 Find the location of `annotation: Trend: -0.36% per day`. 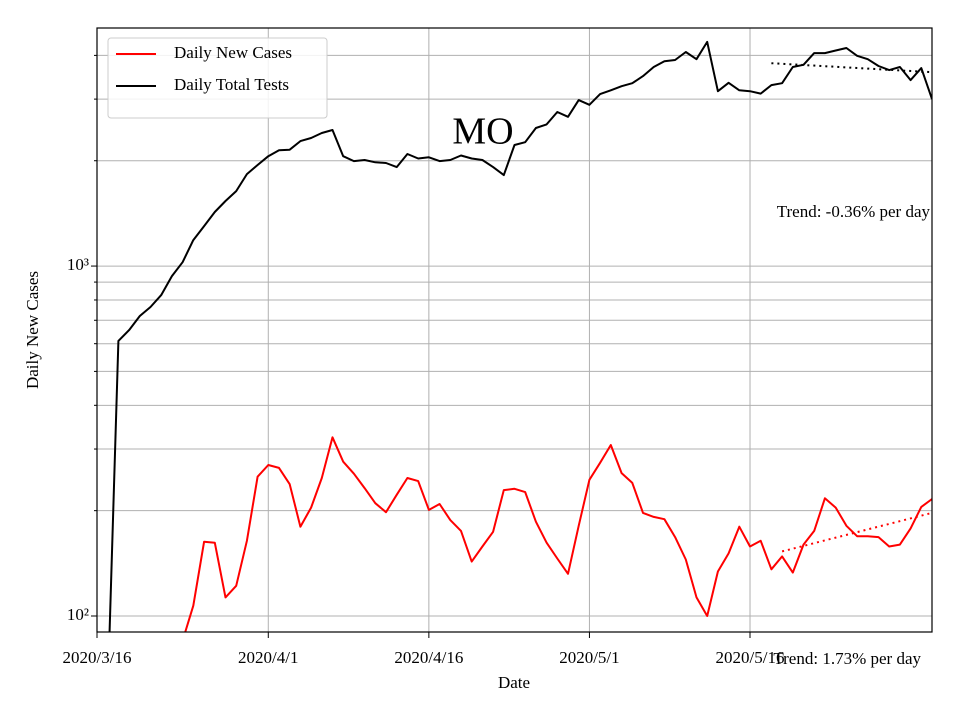

annotation: Trend: -0.36% per day is located at coordinates (854, 211).